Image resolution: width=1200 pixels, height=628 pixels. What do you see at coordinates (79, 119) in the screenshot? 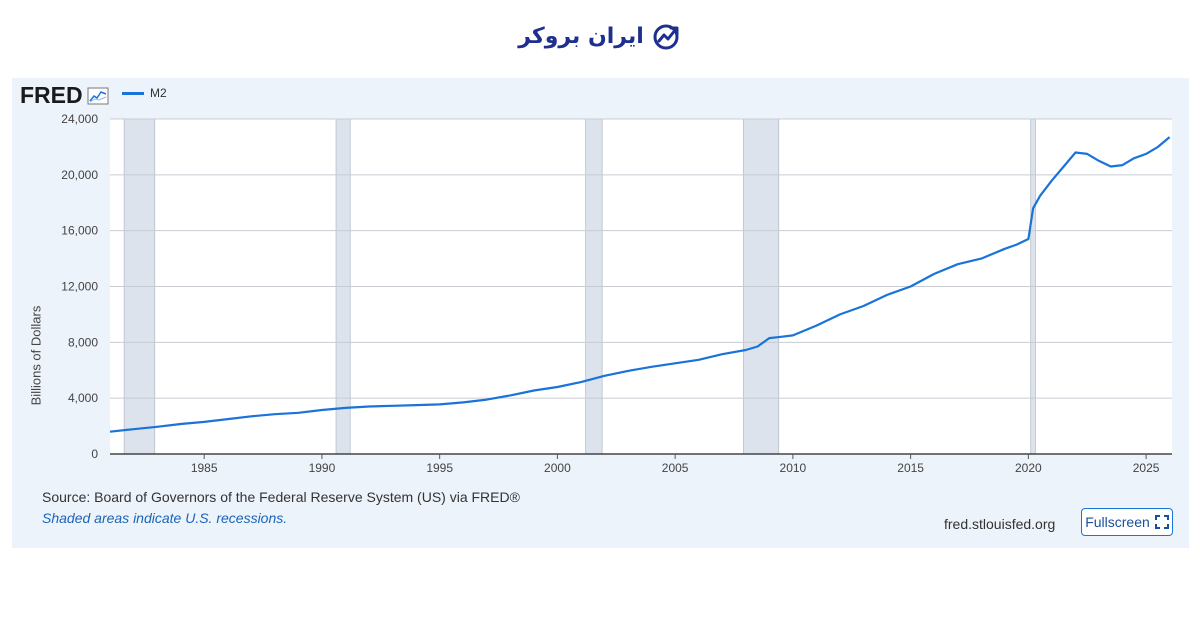
I see `y-tick-label-6: 24,000` at bounding box center [79, 119].